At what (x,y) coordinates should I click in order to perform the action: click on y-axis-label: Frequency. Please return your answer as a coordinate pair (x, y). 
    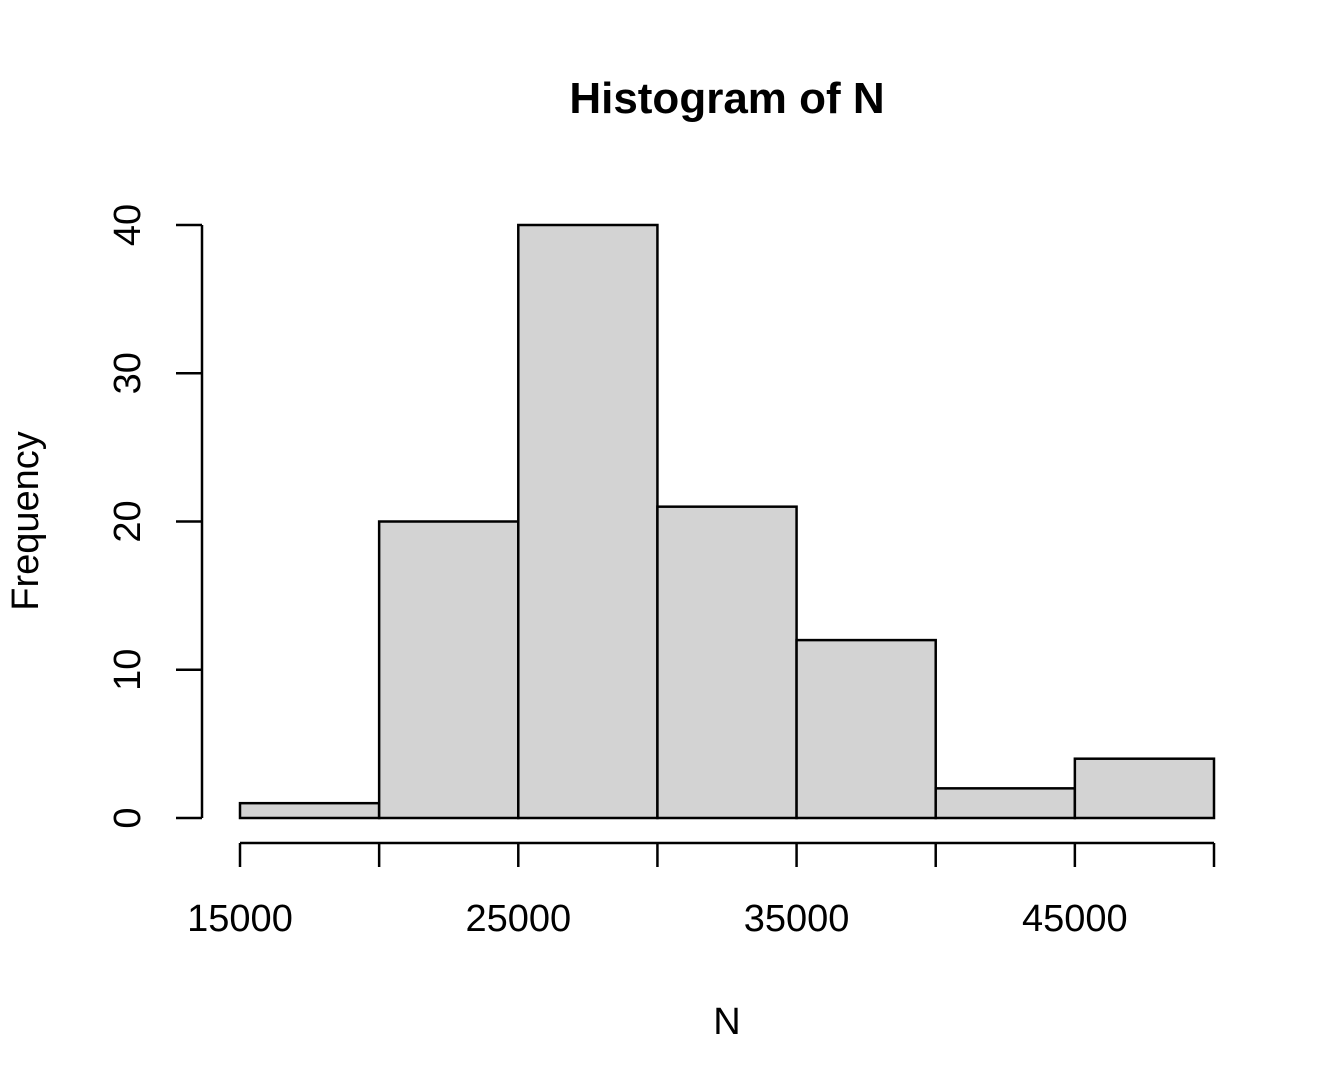
    Looking at the image, I should click on (26, 521).